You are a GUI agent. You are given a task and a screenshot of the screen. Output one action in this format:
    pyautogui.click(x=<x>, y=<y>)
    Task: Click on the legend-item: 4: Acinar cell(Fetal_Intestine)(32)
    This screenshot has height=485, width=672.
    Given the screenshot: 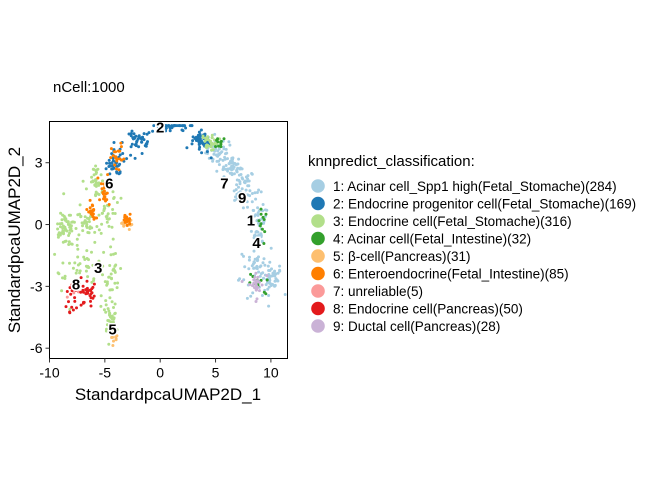 What is the action you would take?
    pyautogui.click(x=421, y=239)
    